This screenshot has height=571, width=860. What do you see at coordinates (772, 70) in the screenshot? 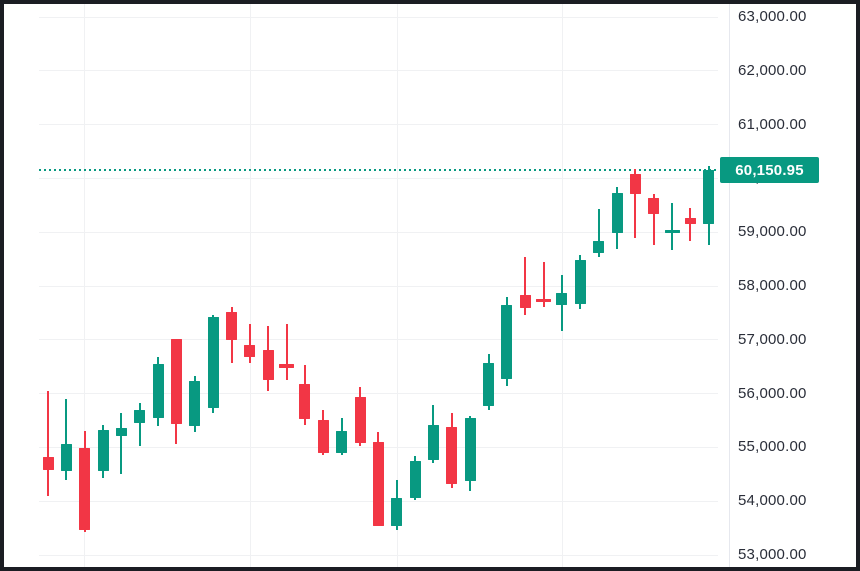
I see `y-axis-tick-label: 62,000.00` at bounding box center [772, 70].